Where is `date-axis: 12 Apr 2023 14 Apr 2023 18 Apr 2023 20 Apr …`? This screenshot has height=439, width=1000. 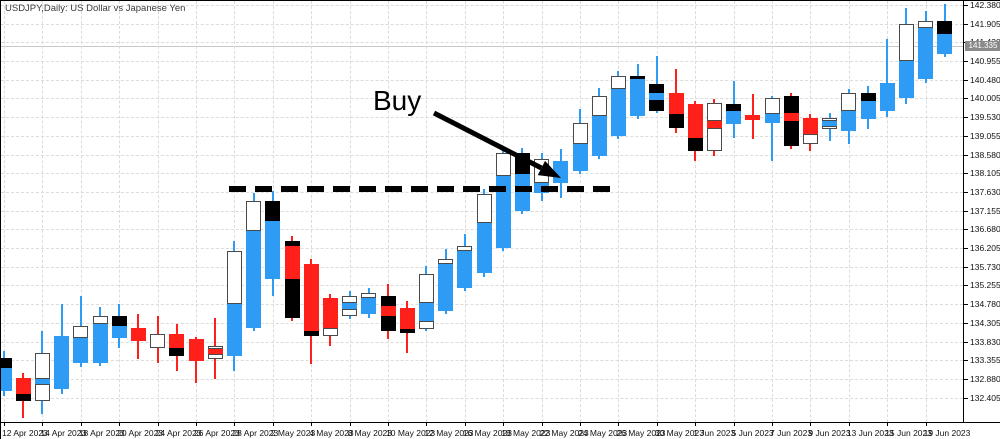
date-axis: 12 Apr 2023 14 Apr 2023 18 Apr 2023 20 Apr … is located at coordinates (500, 430).